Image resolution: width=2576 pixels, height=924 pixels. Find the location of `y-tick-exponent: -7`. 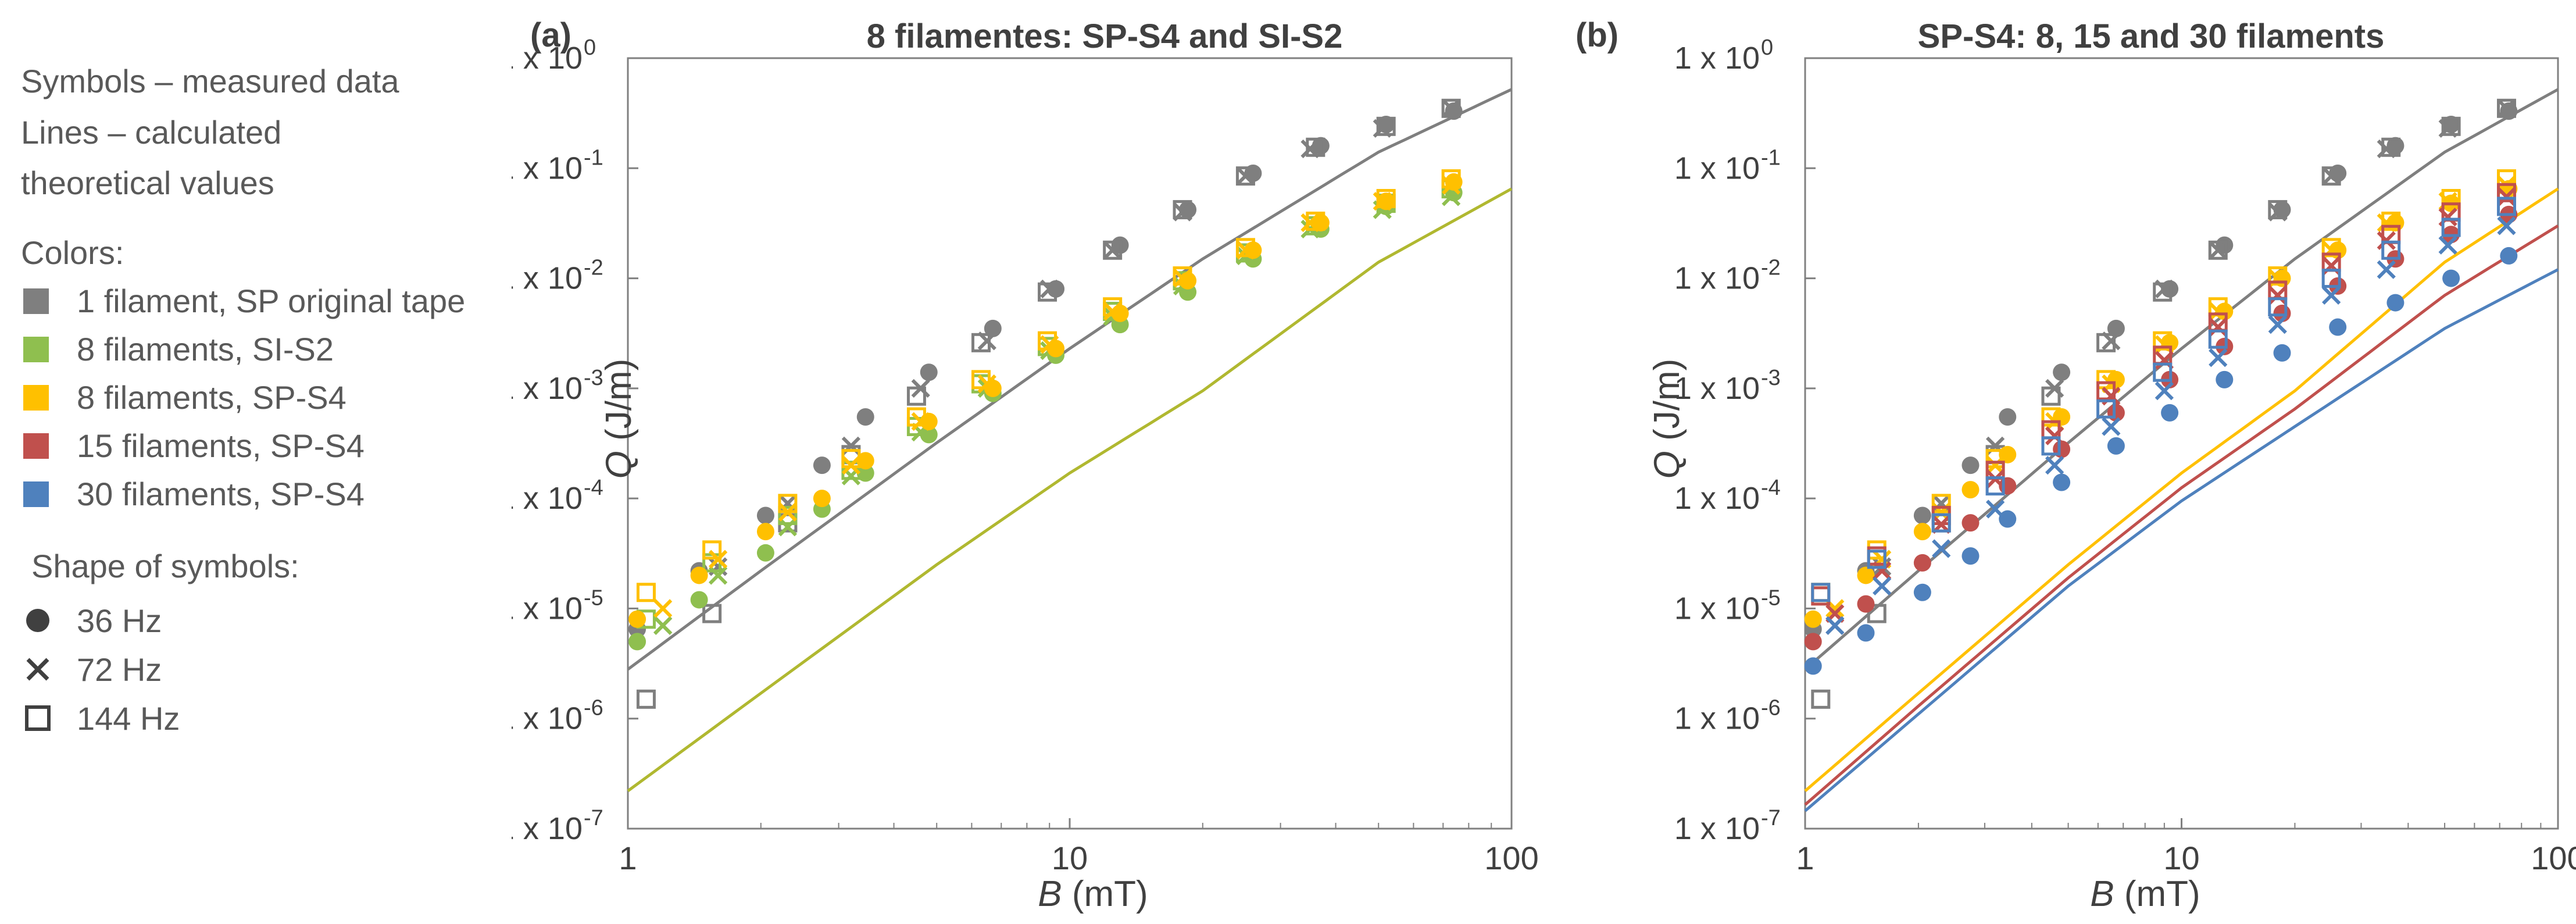

y-tick-exponent: -7 is located at coordinates (1771, 818).